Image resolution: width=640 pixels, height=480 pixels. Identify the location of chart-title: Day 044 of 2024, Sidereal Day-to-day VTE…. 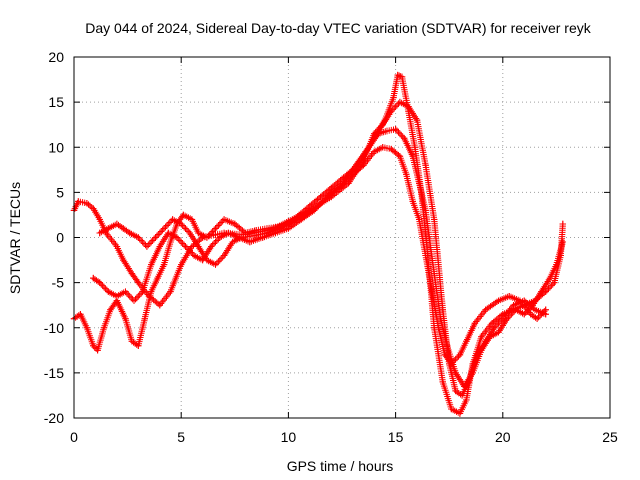
(338, 28).